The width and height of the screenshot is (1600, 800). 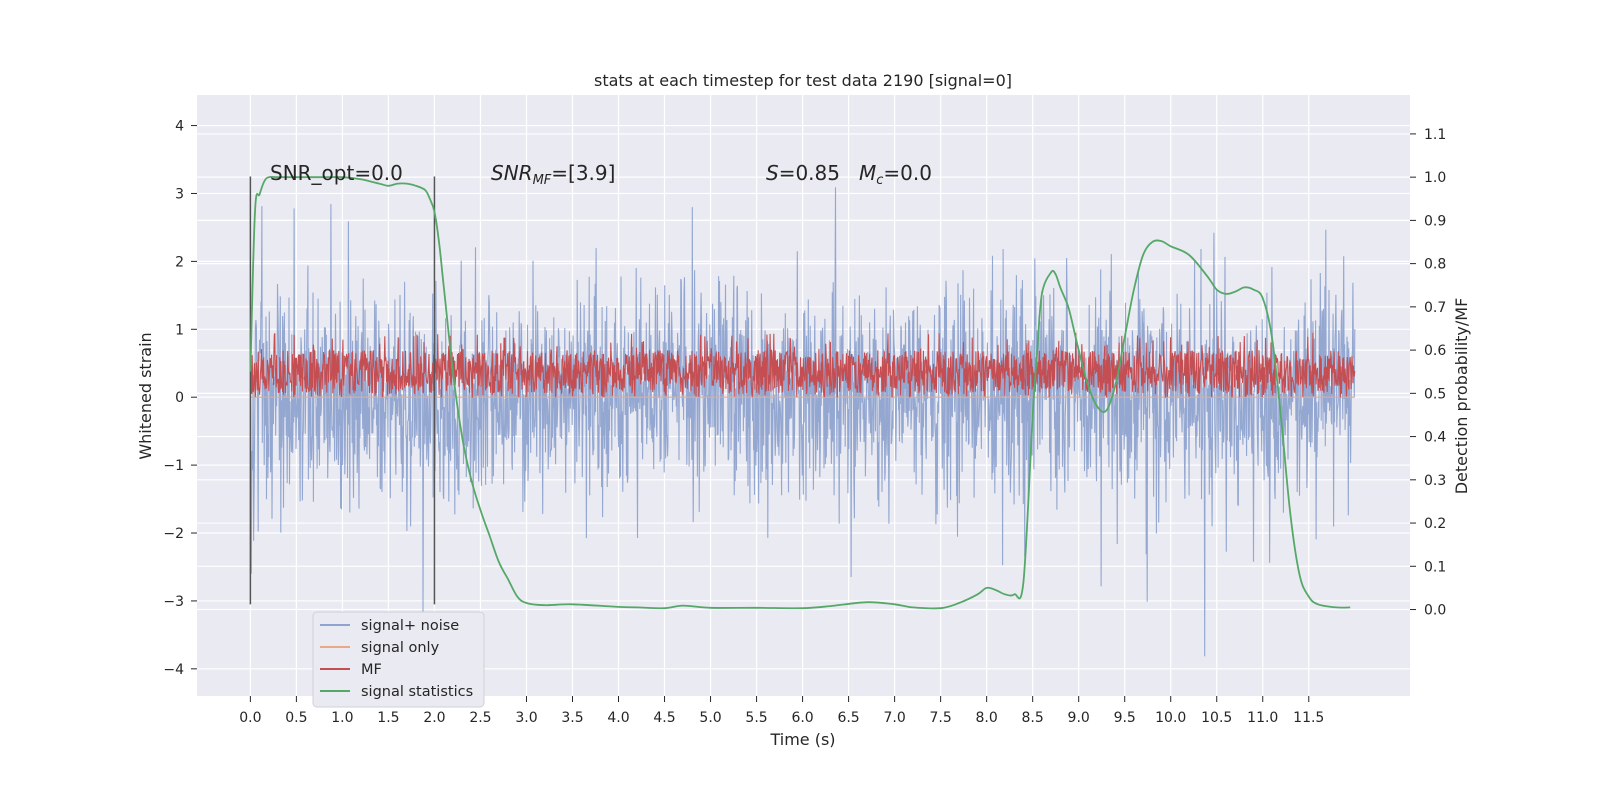 What do you see at coordinates (179, 262) in the screenshot?
I see `y-tick-label-2: 2` at bounding box center [179, 262].